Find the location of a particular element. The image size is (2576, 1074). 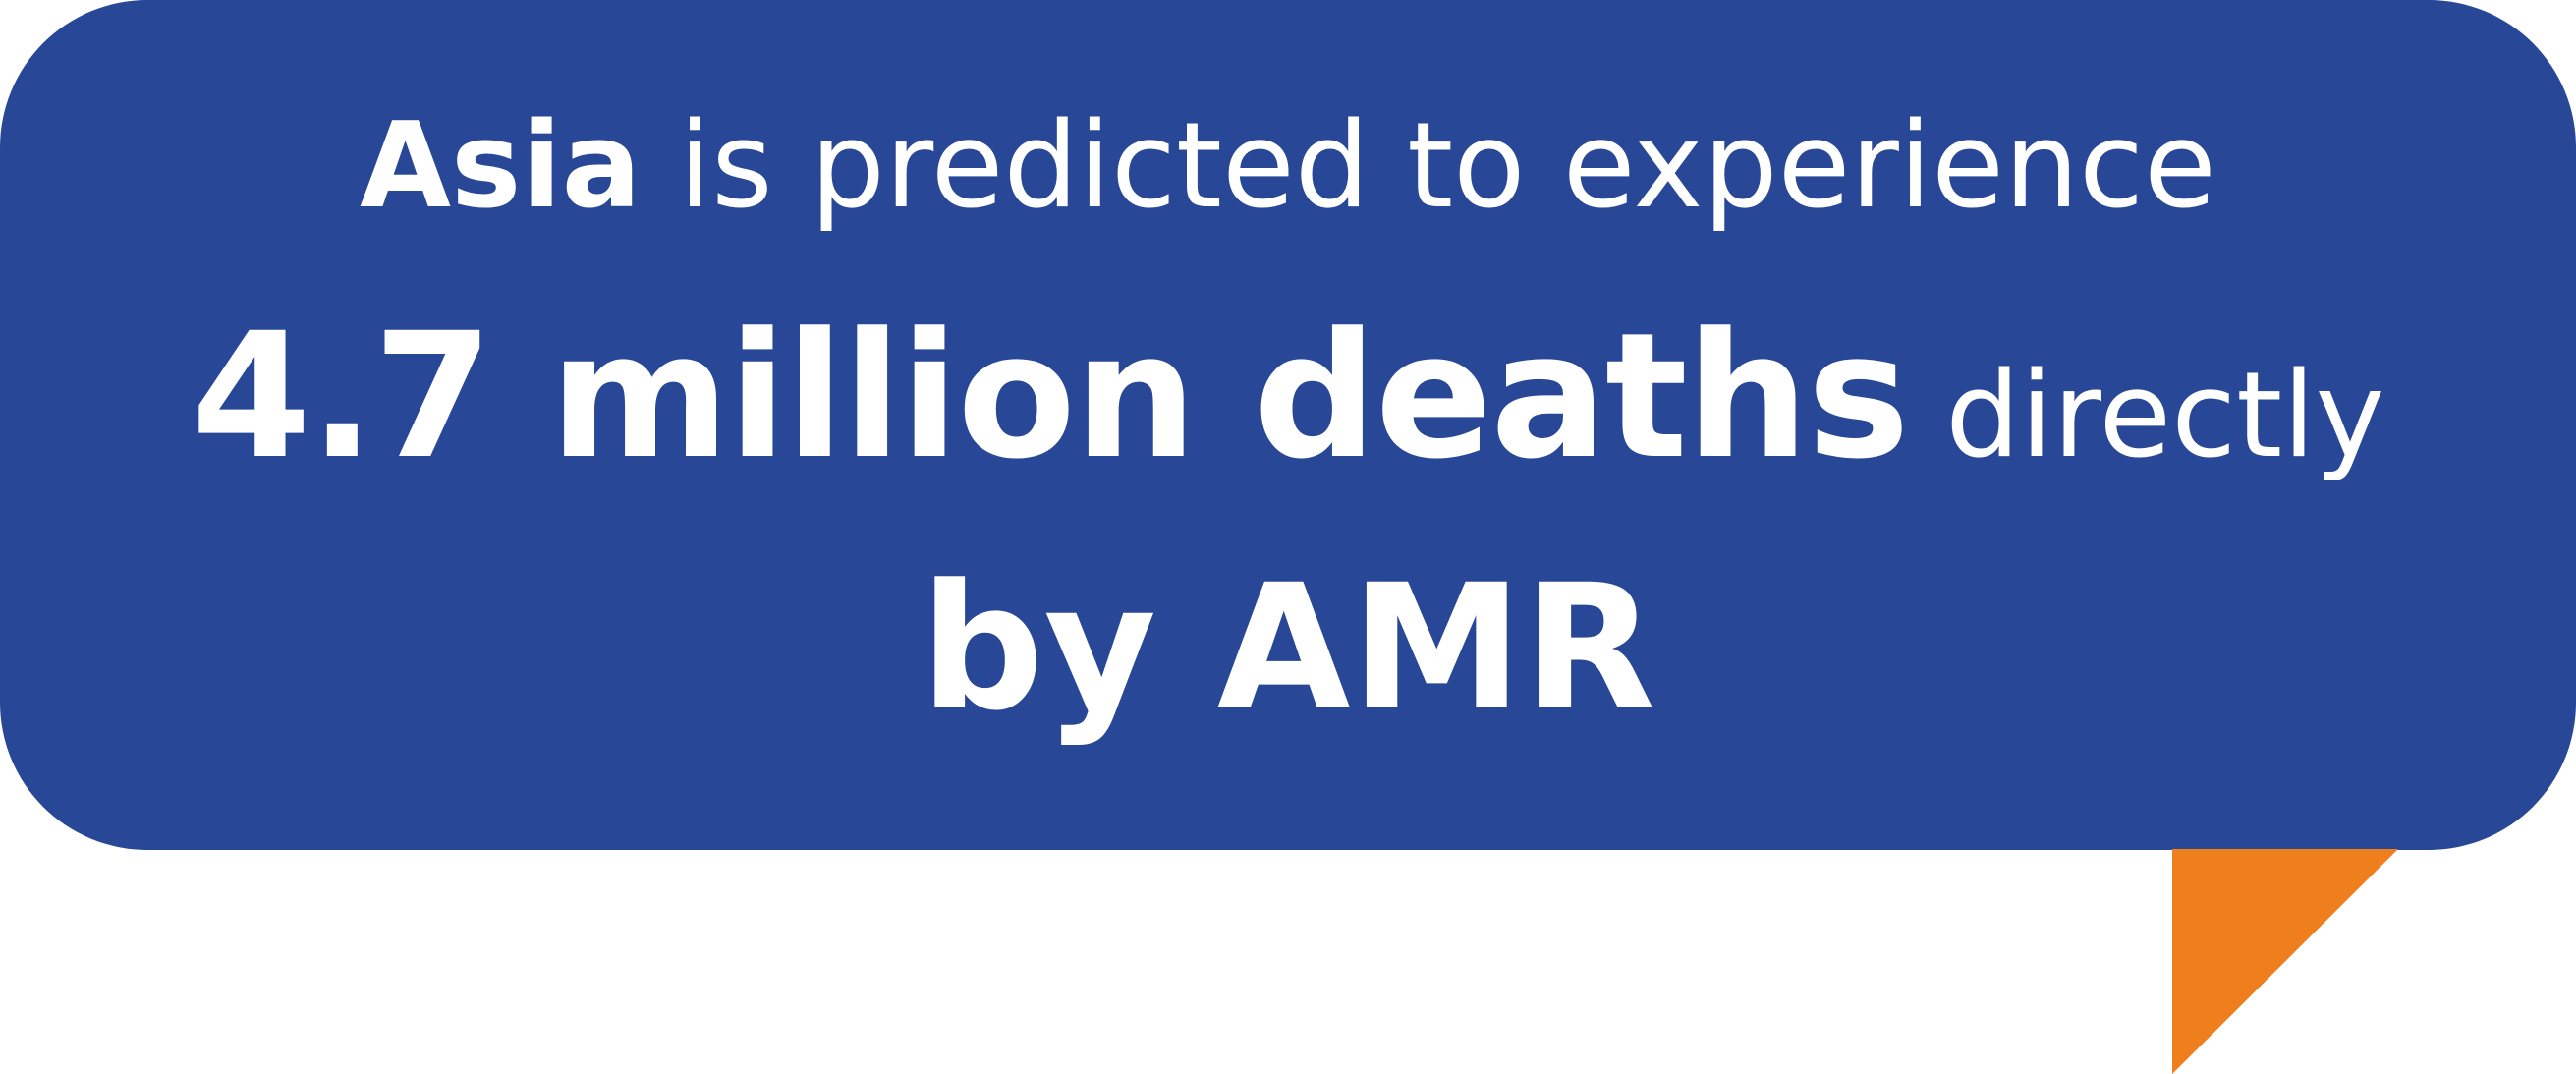

speech-bubble-tail is located at coordinates (2285, 961).